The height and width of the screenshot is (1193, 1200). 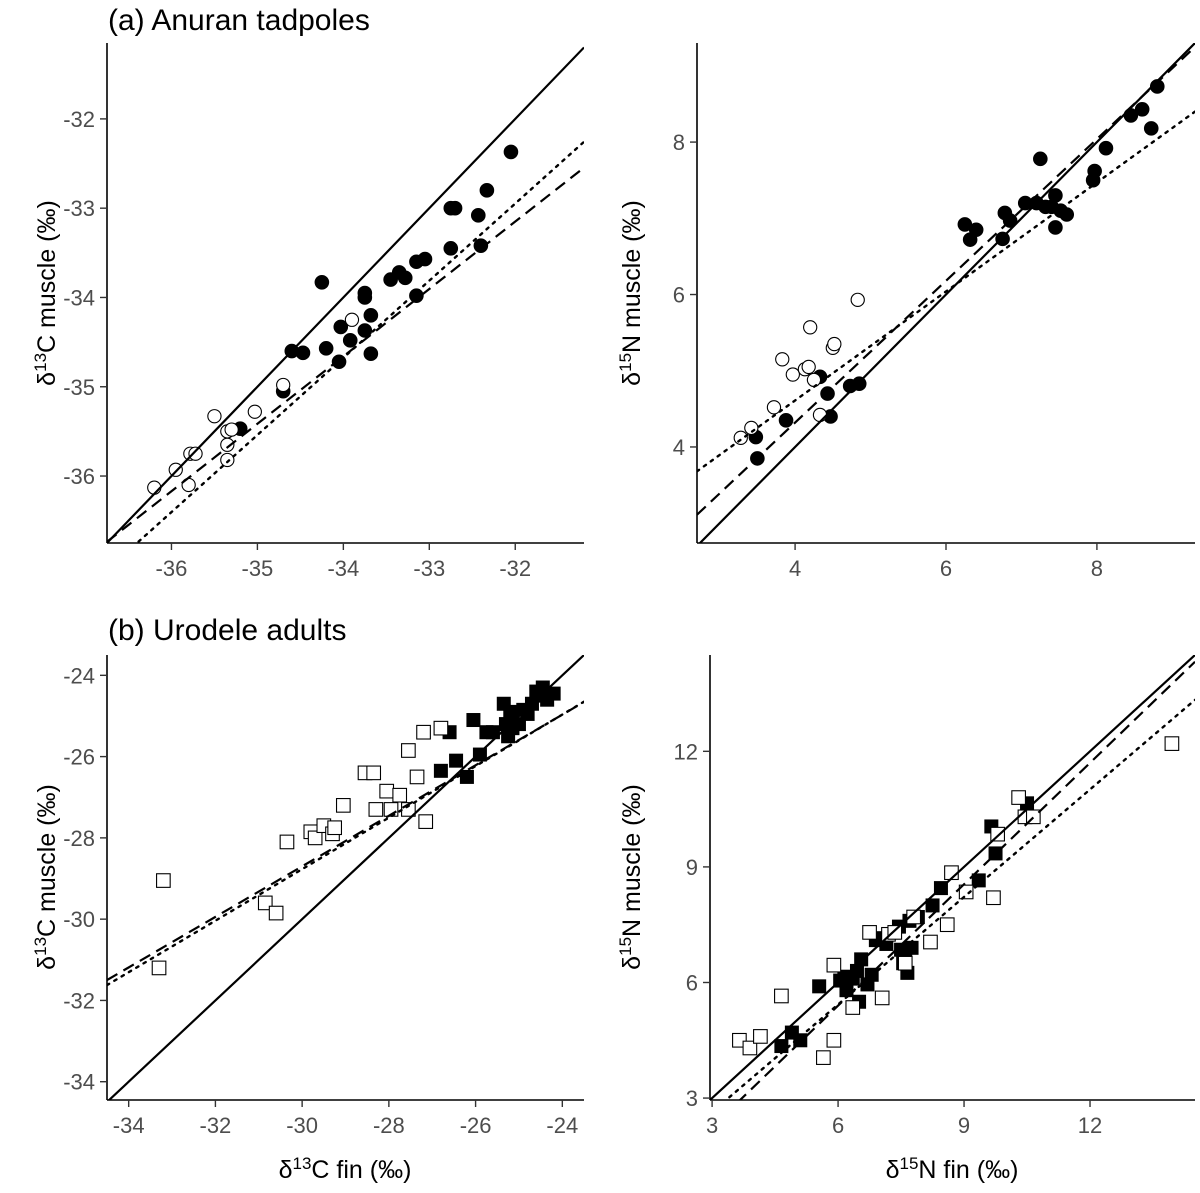 What do you see at coordinates (686, 751) in the screenshot?
I see `y-tick-label: 12` at bounding box center [686, 751].